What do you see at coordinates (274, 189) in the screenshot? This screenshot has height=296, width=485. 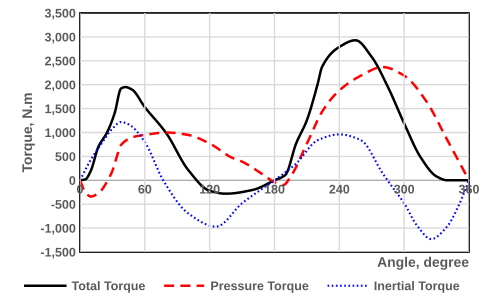 I see `x-tick-label: 180` at bounding box center [274, 189].